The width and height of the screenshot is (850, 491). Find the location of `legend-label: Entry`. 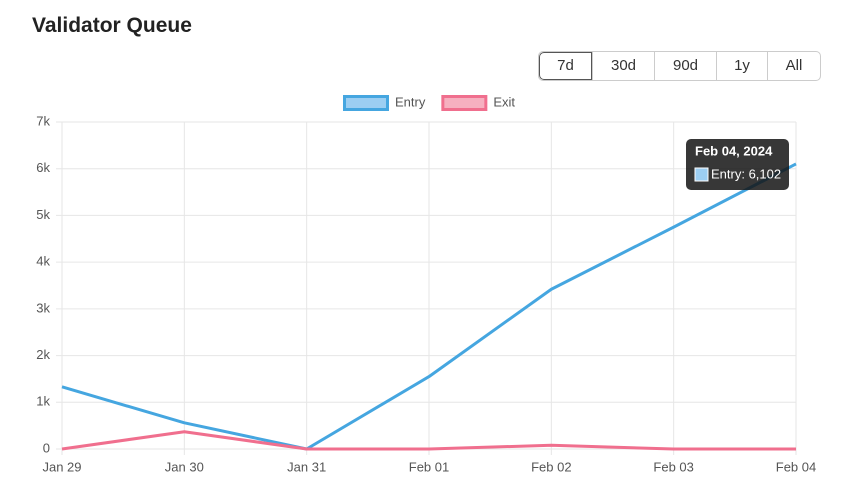

legend-label: Entry is located at coordinates (410, 101).